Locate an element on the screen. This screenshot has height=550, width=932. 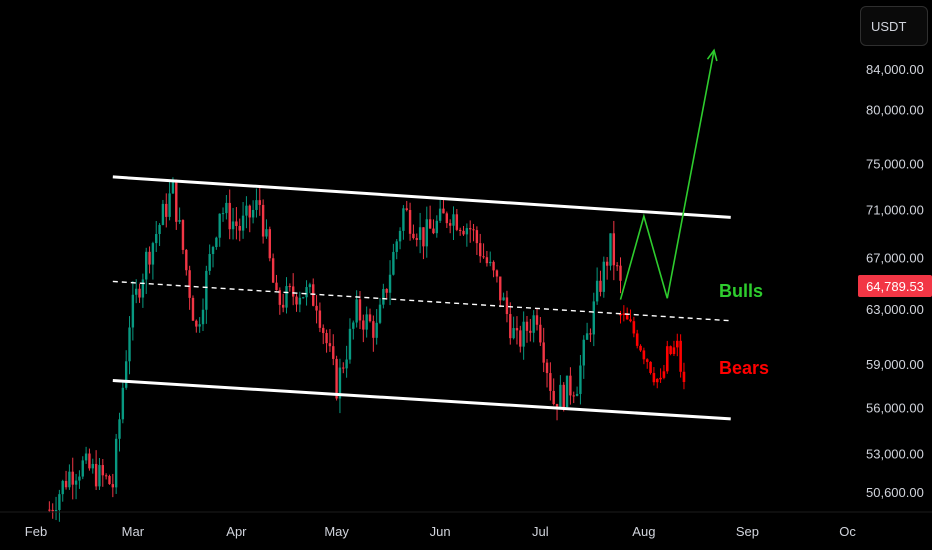
time-tick-label: Oc is located at coordinates (847, 531).